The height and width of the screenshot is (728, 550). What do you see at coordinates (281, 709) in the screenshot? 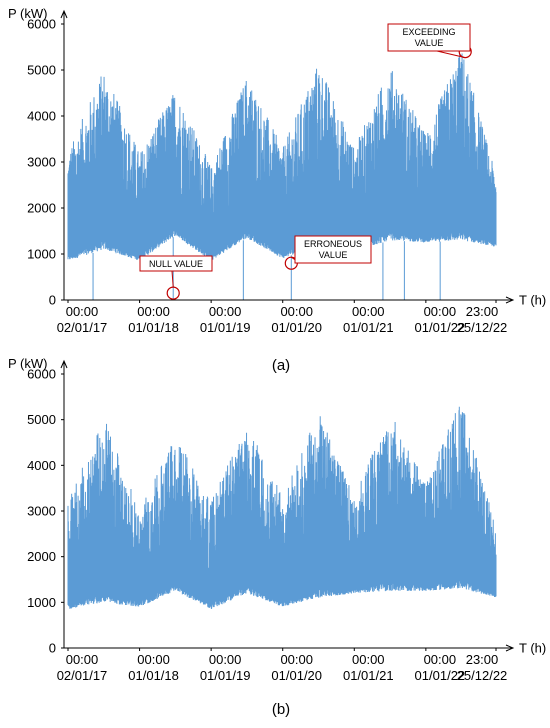
I see `panel-label: (b)` at bounding box center [281, 709].